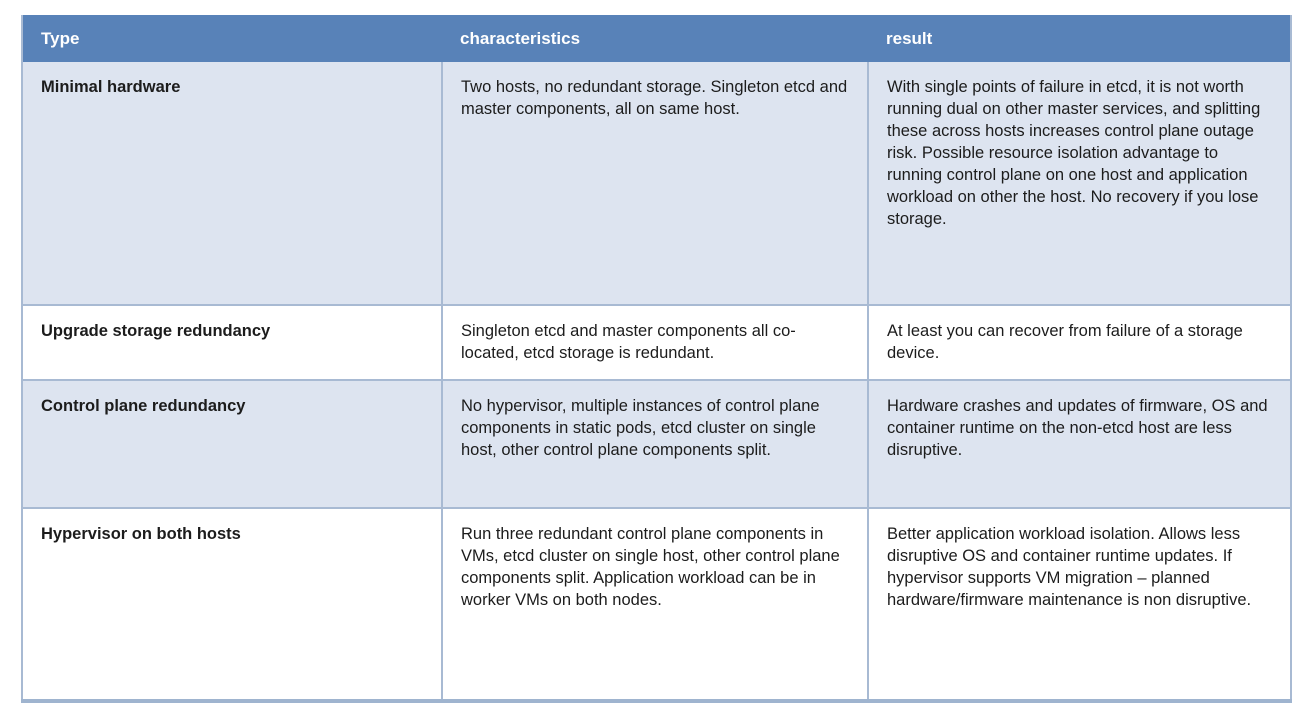 This screenshot has width=1302, height=708. I want to click on cell-type: Upgrade storage redundancy, so click(232, 342).